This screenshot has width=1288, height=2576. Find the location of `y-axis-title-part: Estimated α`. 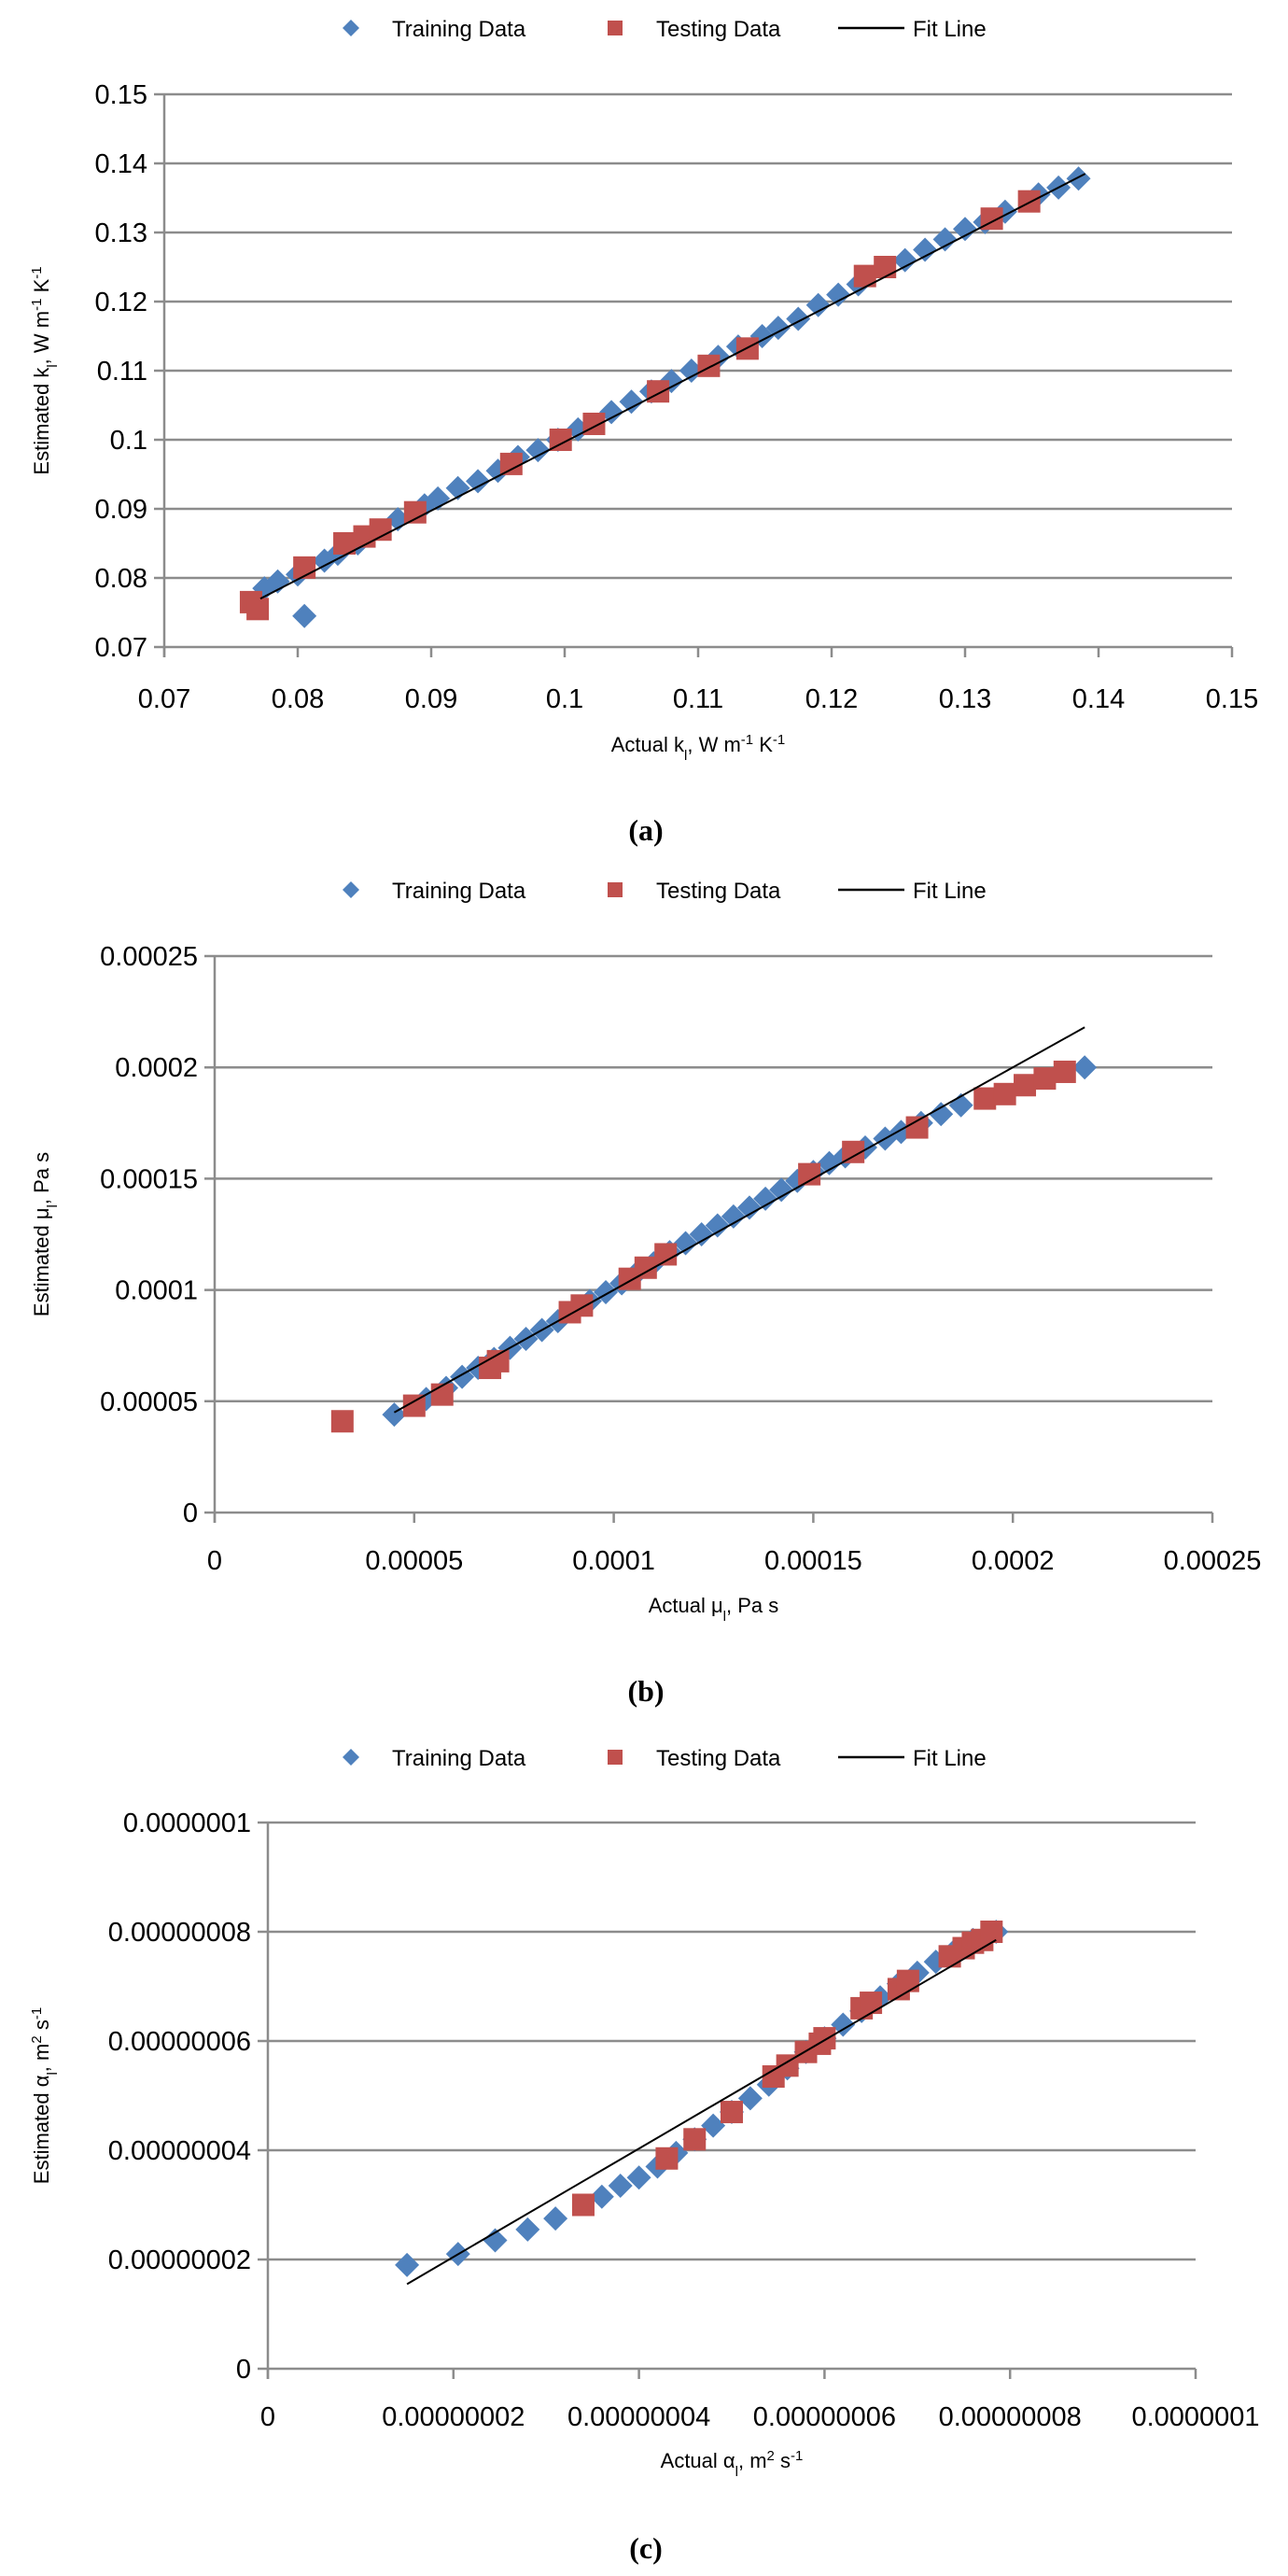

y-axis-title-part: Estimated α is located at coordinates (41, 2129).